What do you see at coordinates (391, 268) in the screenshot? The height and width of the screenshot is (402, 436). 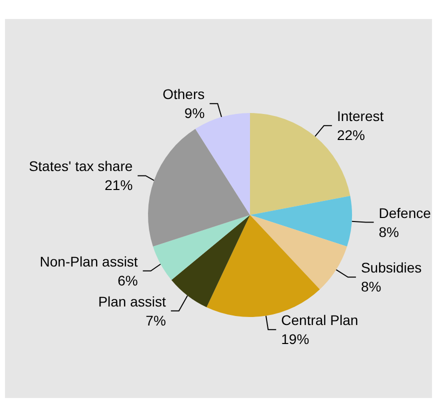 I see `slice-label: Subsidies` at bounding box center [391, 268].